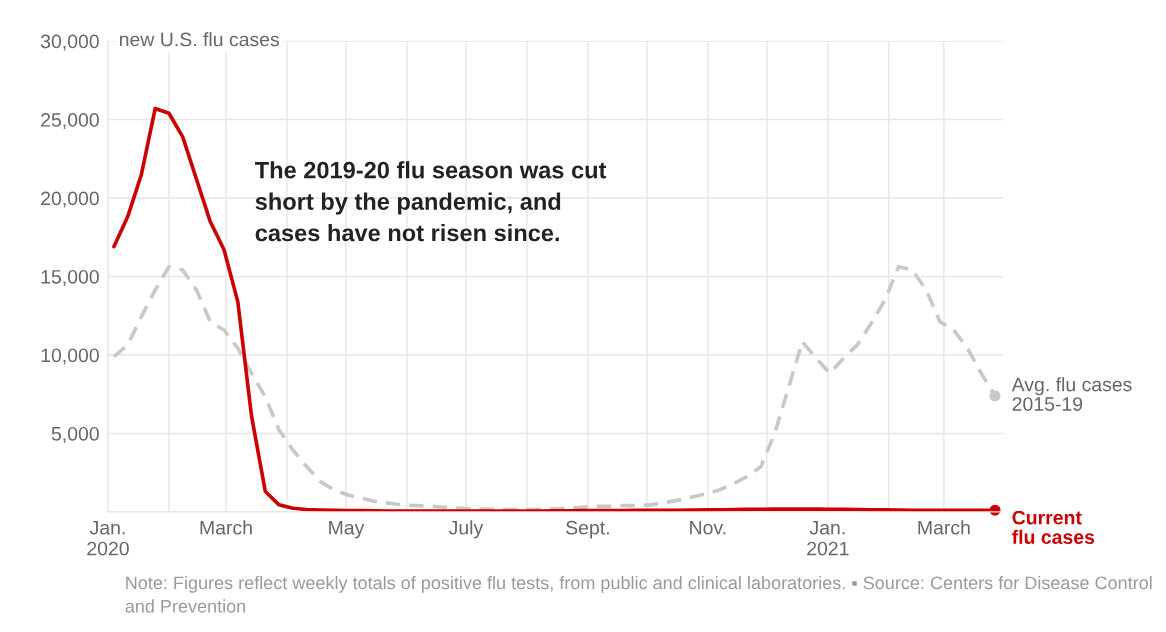 This screenshot has width=1166, height=632. What do you see at coordinates (108, 538) in the screenshot?
I see `x-tick-label: Jan. 2020` at bounding box center [108, 538].